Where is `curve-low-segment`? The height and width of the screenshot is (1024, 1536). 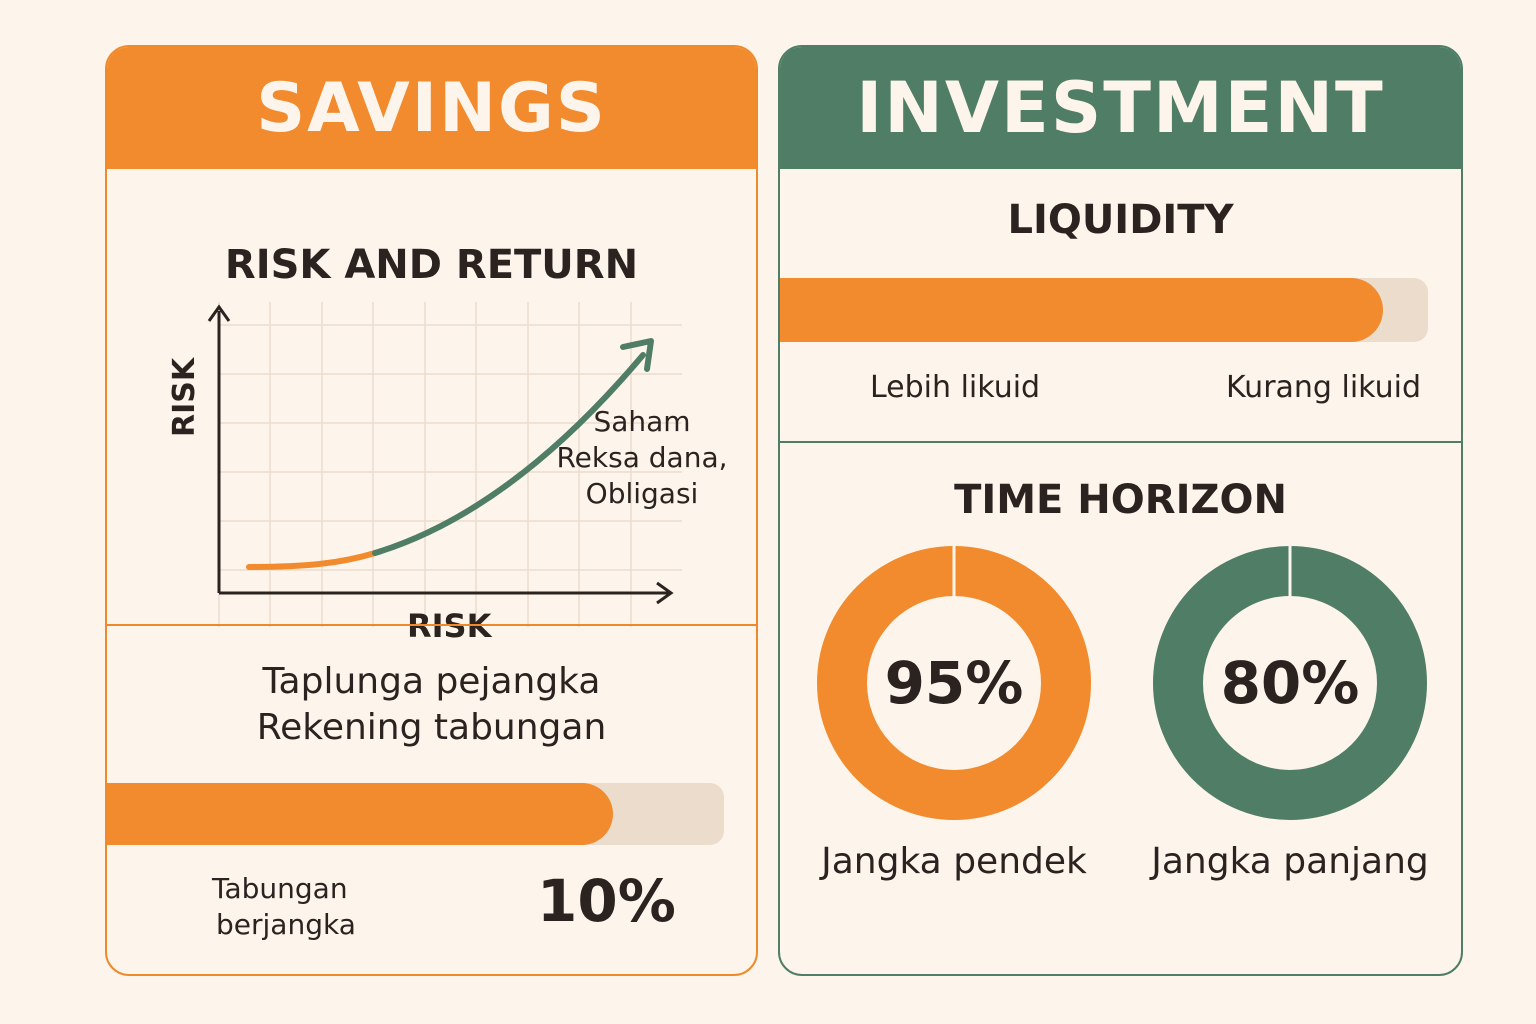 curve-low-segment is located at coordinates (312, 560).